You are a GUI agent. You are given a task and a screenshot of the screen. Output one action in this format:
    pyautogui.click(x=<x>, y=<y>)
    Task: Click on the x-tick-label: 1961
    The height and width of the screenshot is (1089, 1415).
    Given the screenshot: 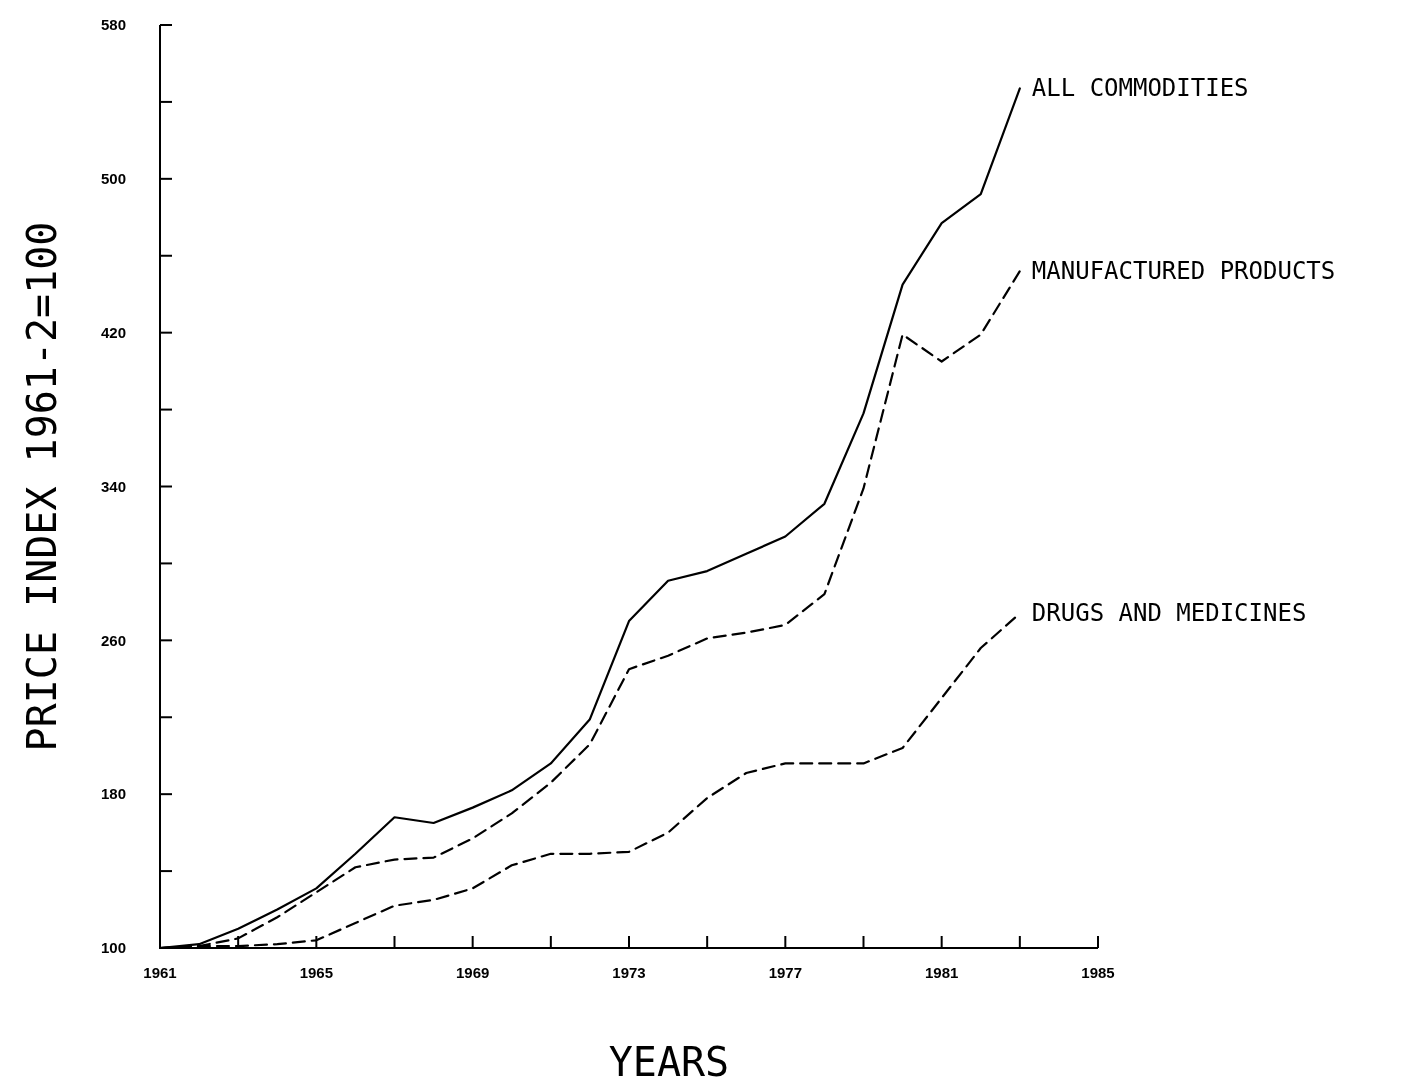 What is the action you would take?
    pyautogui.click(x=160, y=972)
    